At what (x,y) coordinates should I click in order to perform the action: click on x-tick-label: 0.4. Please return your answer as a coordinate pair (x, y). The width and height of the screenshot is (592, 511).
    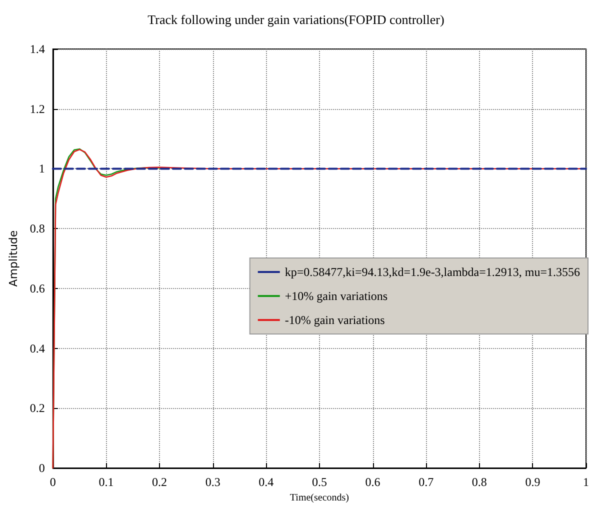
    Looking at the image, I should click on (266, 482).